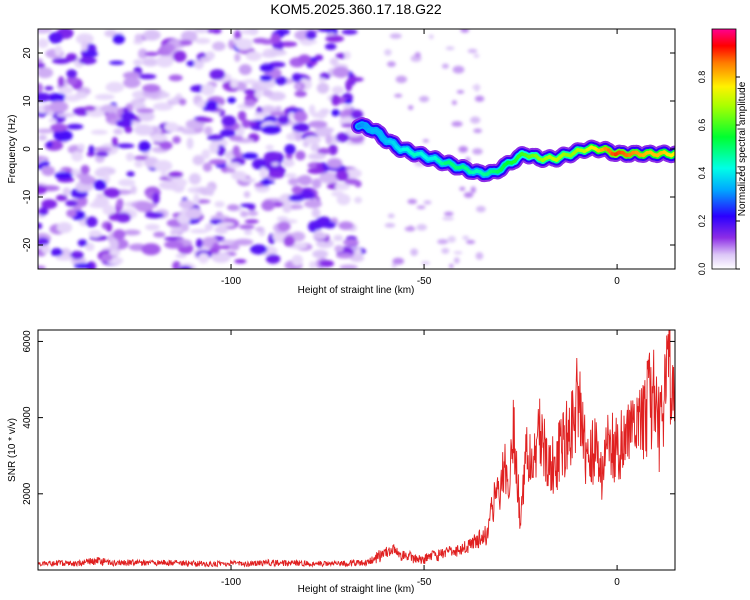  I want to click on y-tick-label: 0, so click(27, 149).